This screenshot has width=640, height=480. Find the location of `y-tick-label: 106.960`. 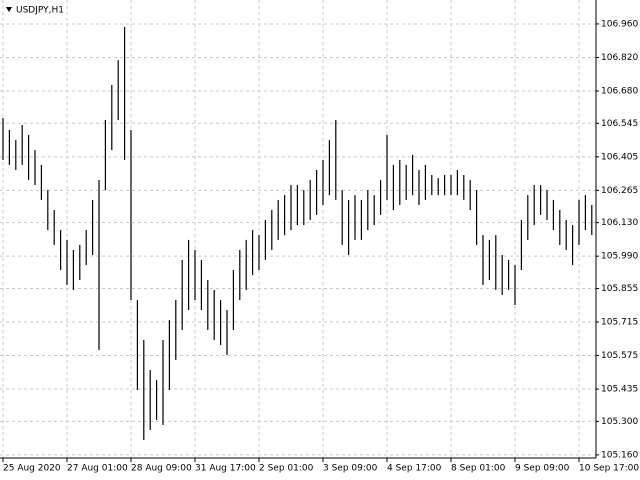

y-tick-label: 106.960 is located at coordinates (619, 24).